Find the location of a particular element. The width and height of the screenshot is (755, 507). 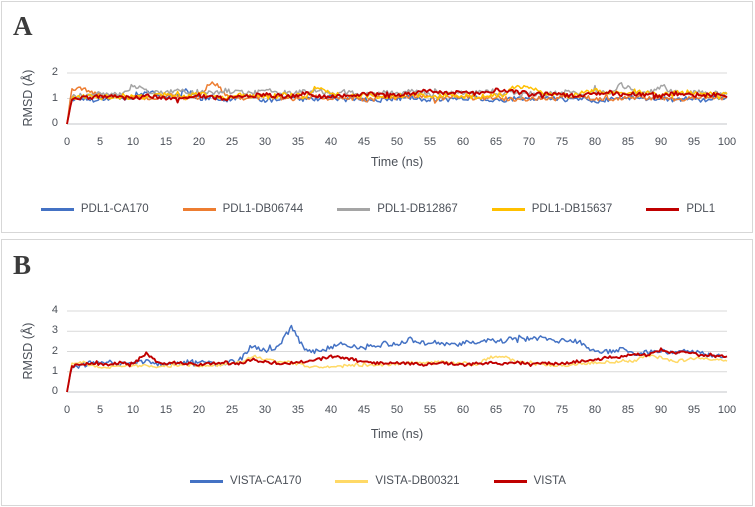

panel-b-letter: B is located at coordinates (22, 265).